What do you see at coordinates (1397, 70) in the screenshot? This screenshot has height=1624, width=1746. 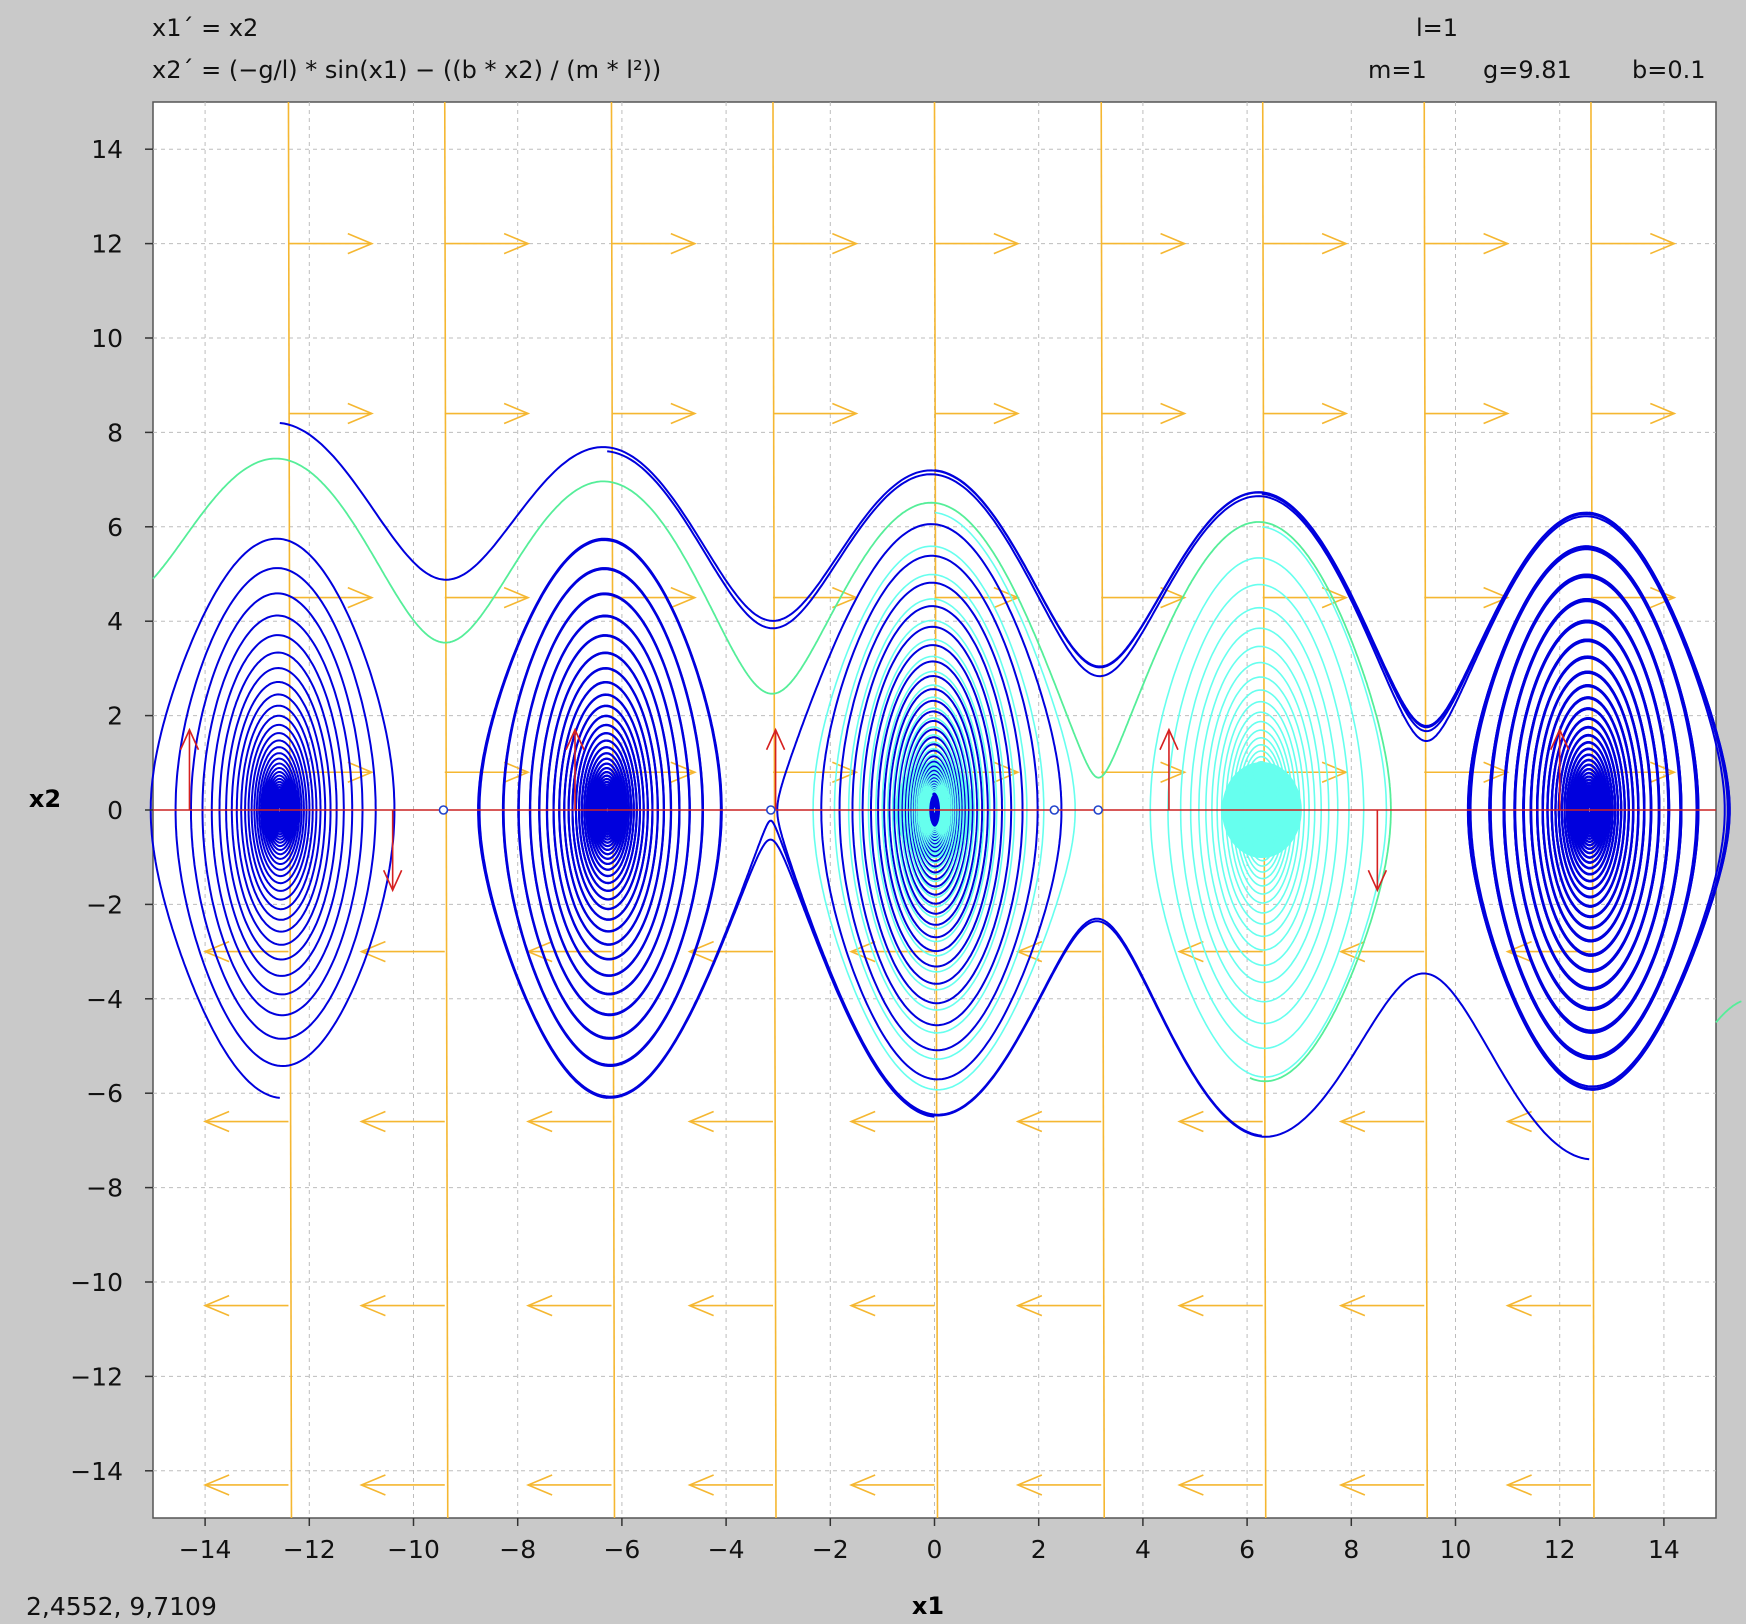 I see `param-m: m=1` at bounding box center [1397, 70].